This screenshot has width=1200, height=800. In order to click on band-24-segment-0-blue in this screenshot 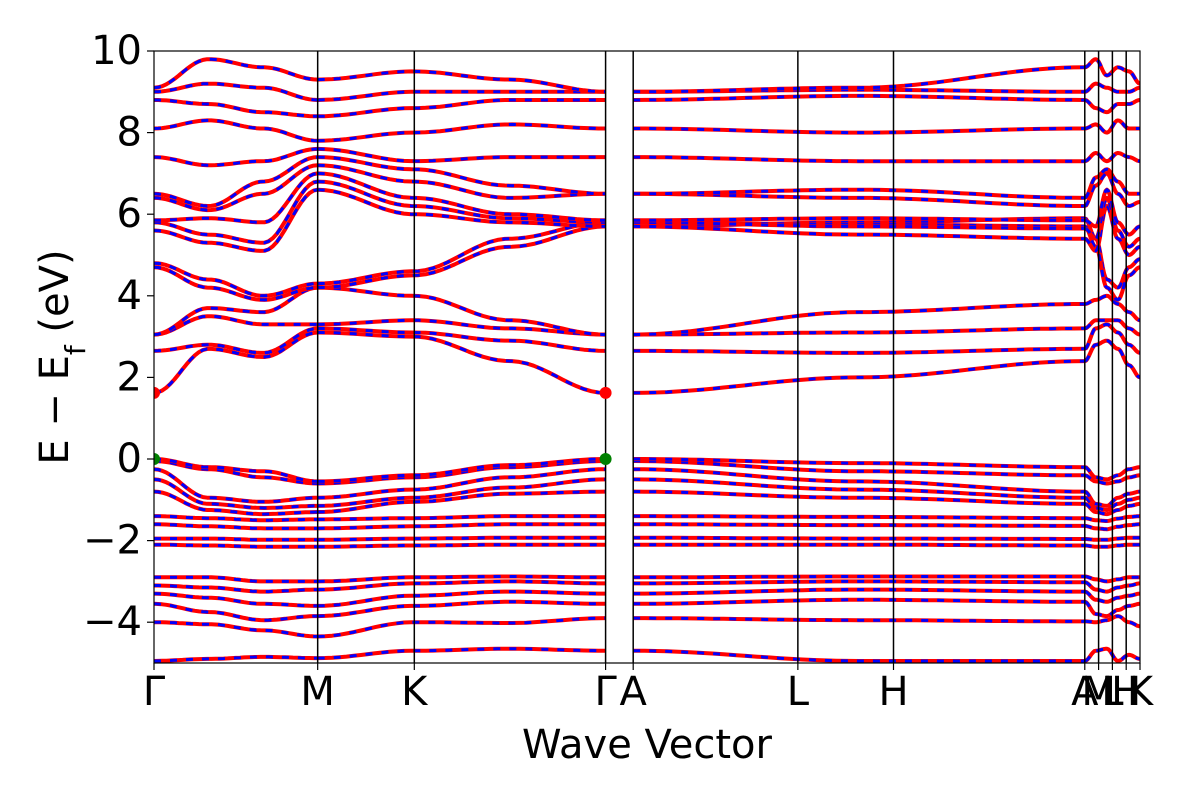, I will do `click(236, 187)`.